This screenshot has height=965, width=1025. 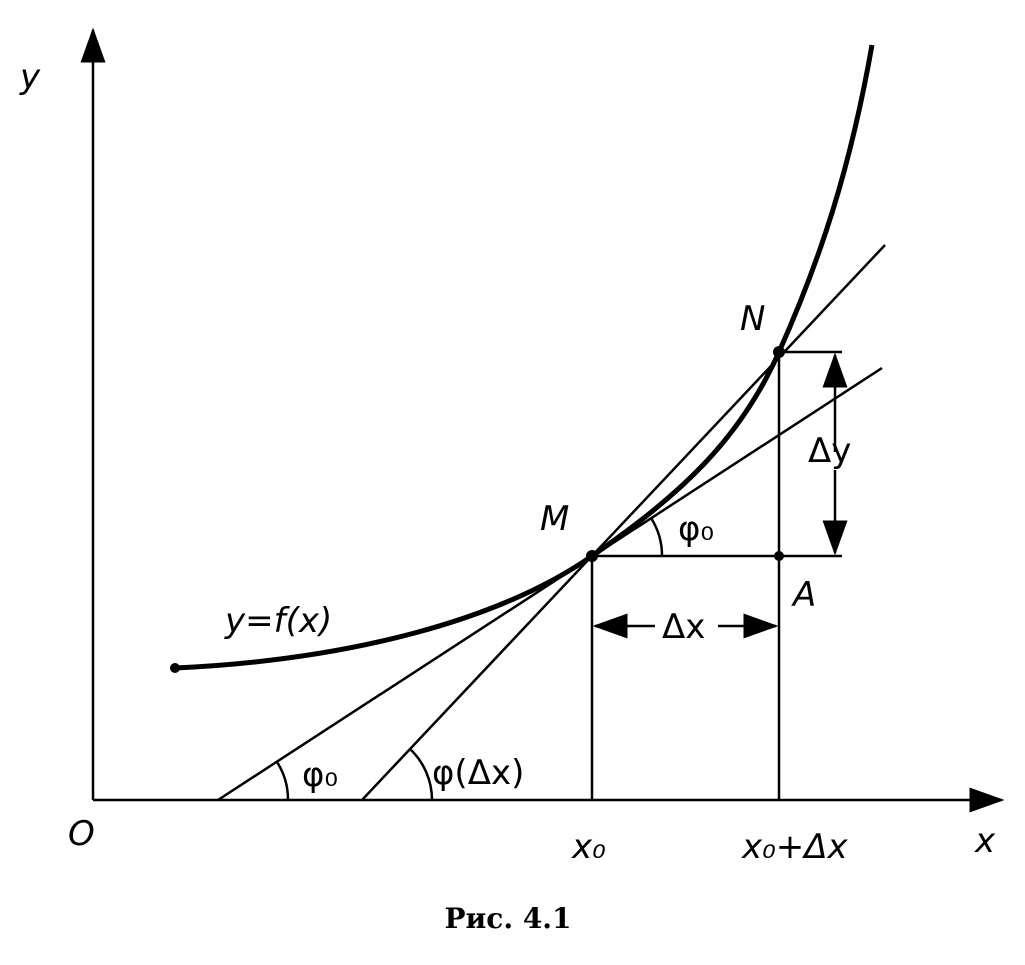 What do you see at coordinates (683, 627) in the screenshot?
I see `delta-x-label: Δx` at bounding box center [683, 627].